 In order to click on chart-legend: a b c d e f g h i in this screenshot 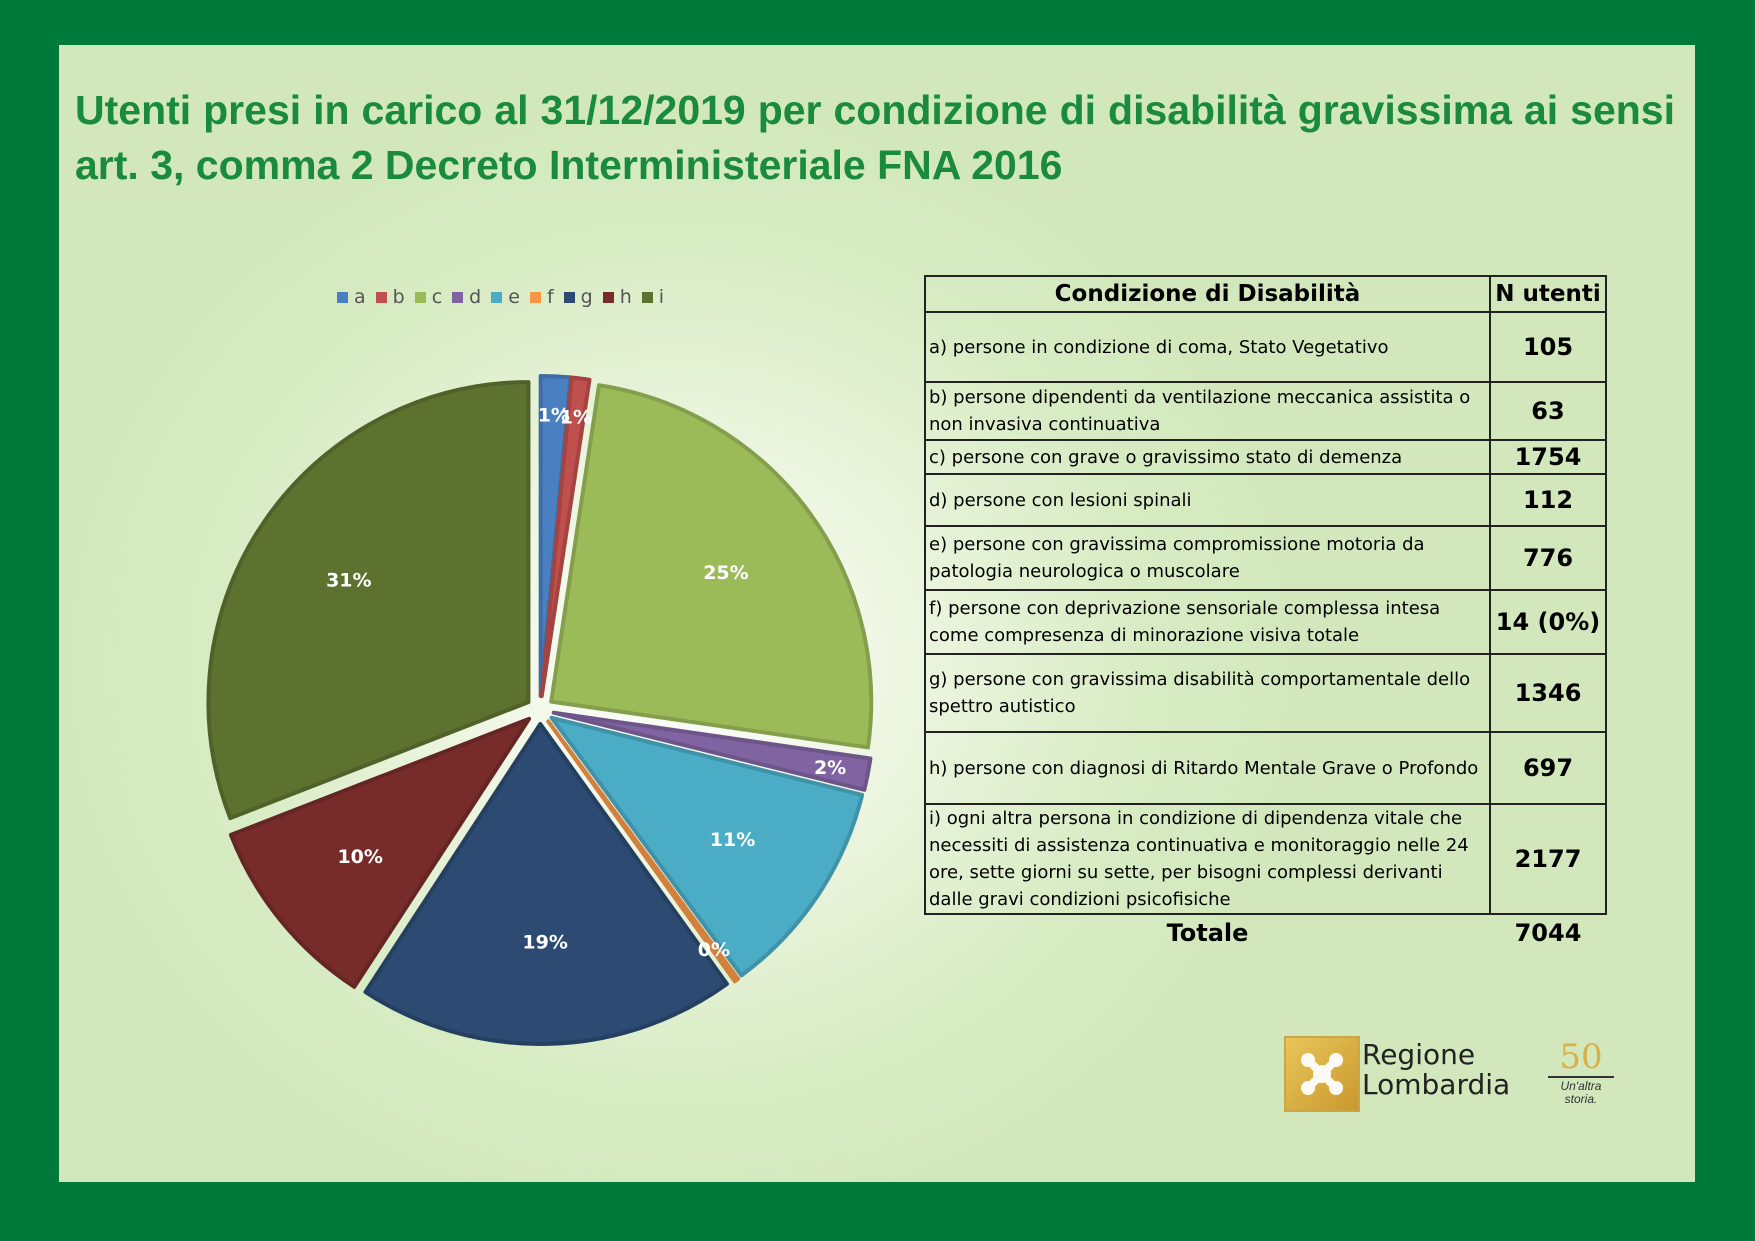, I will do `click(505, 297)`.